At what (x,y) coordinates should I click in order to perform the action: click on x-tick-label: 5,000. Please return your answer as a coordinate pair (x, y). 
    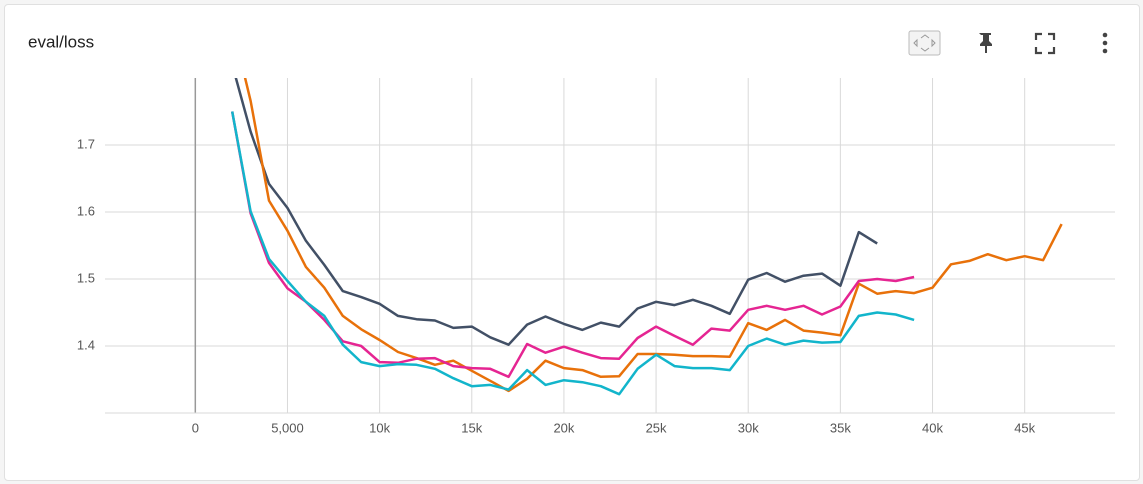
    Looking at the image, I should click on (287, 427).